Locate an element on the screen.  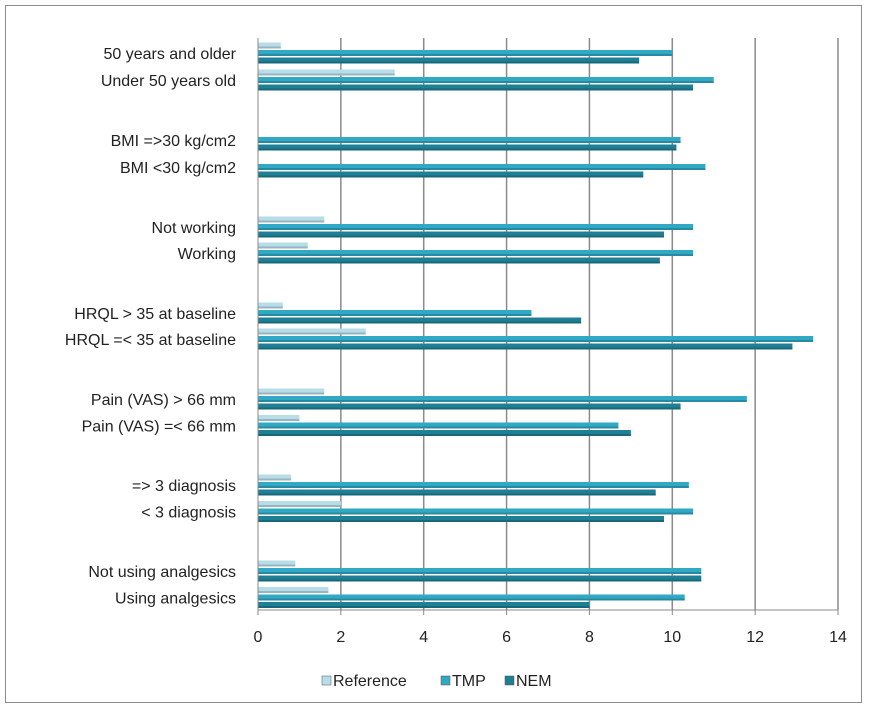
x-tick-label: 4 is located at coordinates (423, 637).